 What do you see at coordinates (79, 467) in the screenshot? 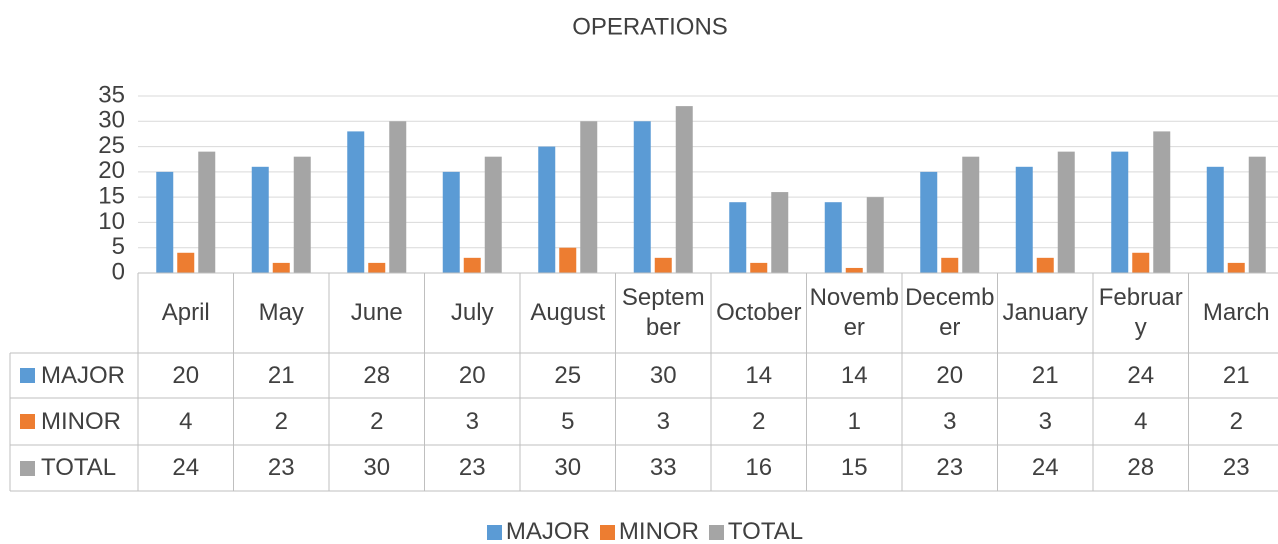
I see `row-label: TOTAL` at bounding box center [79, 467].